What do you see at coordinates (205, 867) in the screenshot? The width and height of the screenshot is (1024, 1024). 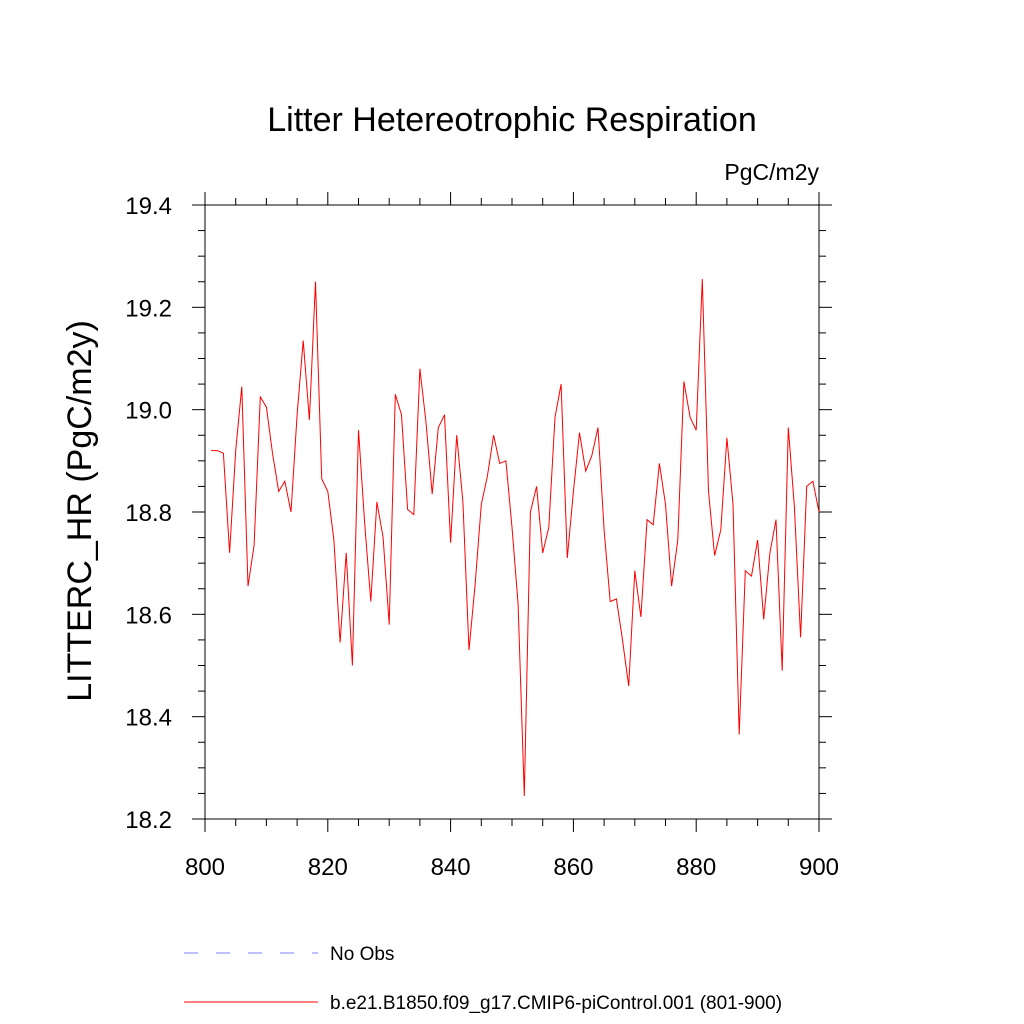 I see `x-tick-label: 800` at bounding box center [205, 867].